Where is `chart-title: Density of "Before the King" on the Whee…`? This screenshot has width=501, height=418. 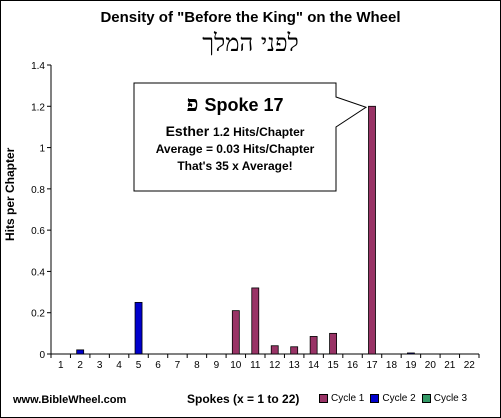
chart-title: Density of "Before the King" on the Whee… is located at coordinates (250, 17).